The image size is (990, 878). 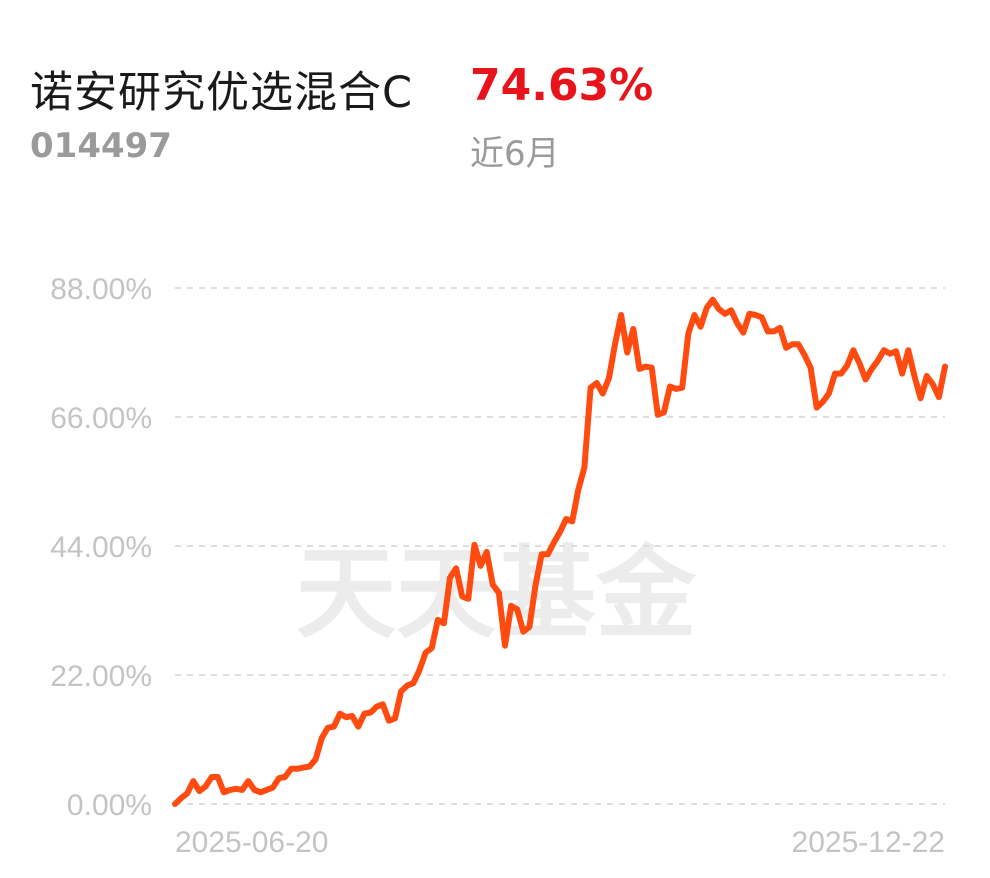 I want to click on y-tick-label: 22.00%, so click(x=101, y=676).